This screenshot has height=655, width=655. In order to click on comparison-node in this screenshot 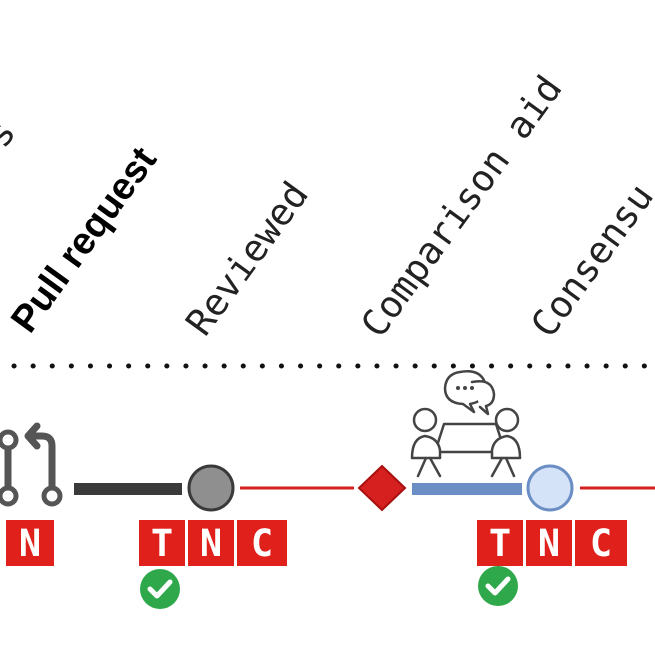, I will do `click(550, 488)`.